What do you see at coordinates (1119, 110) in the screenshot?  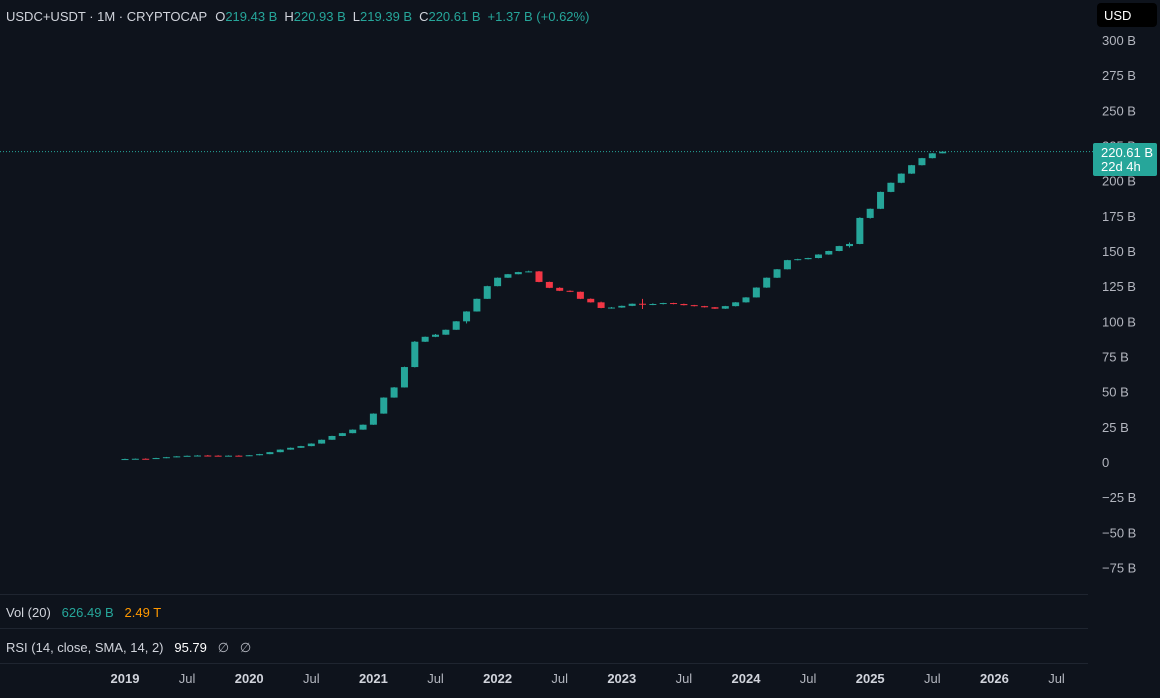 I see `price-tick-label: 250 B` at bounding box center [1119, 110].